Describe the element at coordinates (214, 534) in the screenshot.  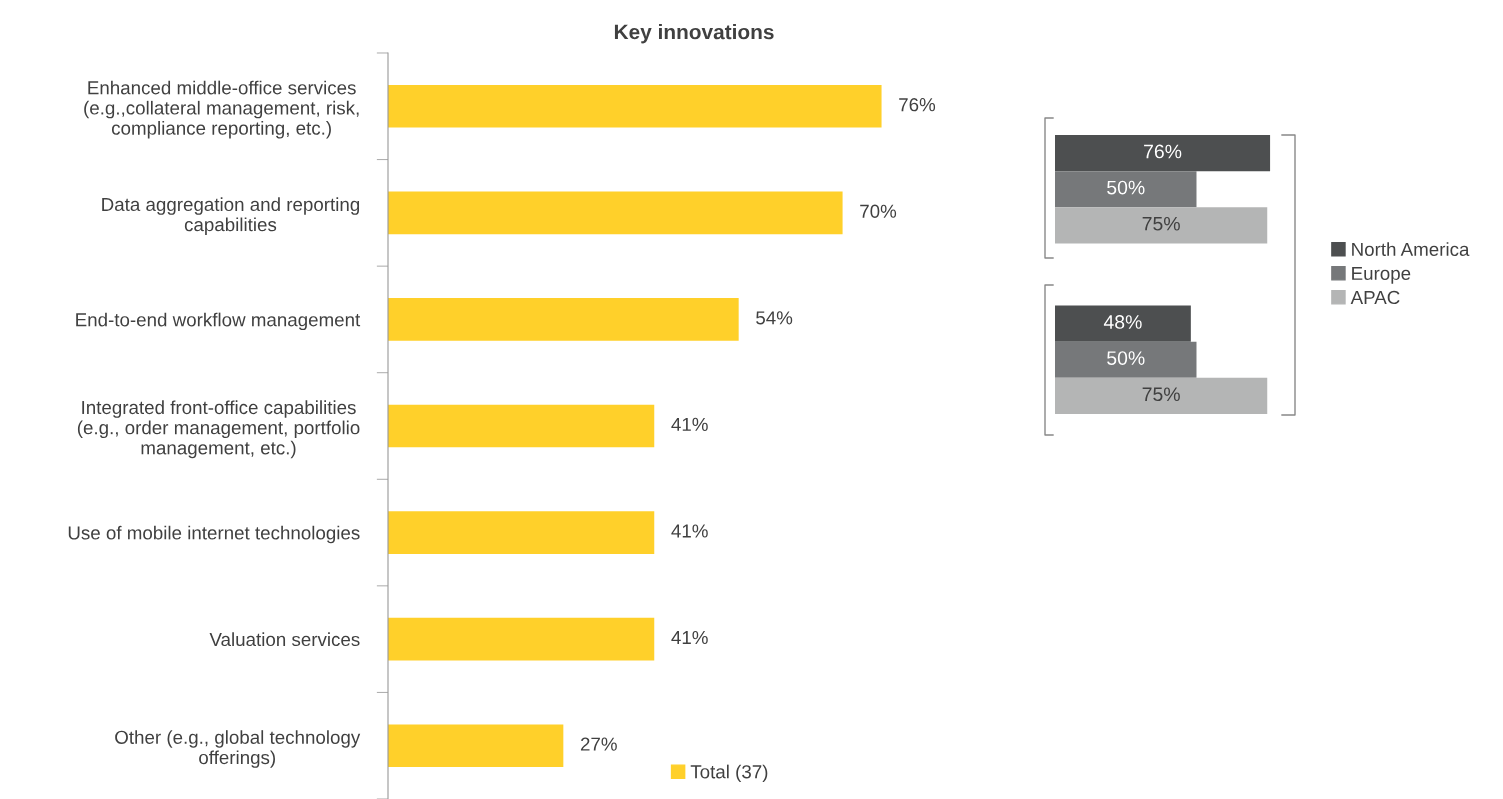
I see `y-tick-label: Use of mobile internet technologies` at that location.